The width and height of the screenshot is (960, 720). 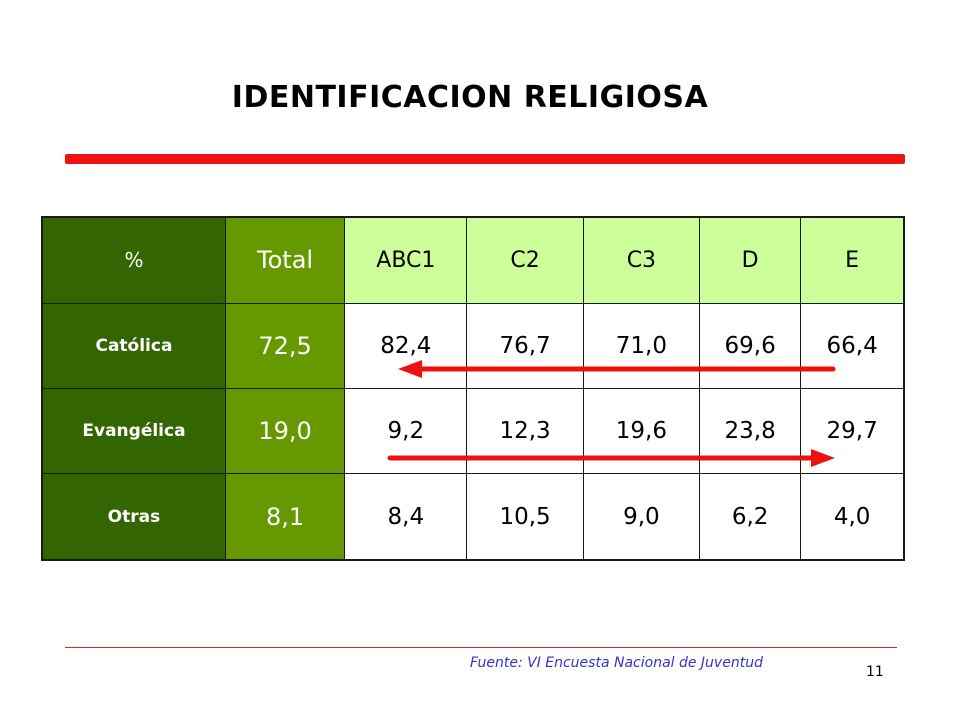 I want to click on value-cell: 19,6, so click(x=641, y=431).